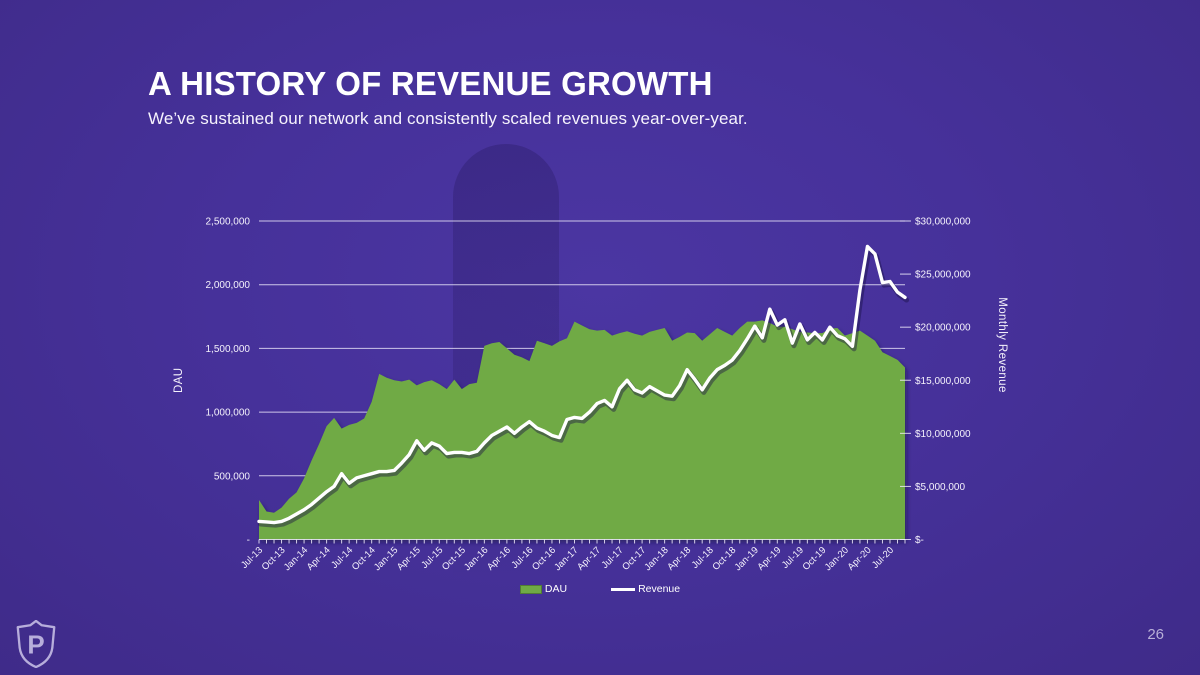 This screenshot has height=675, width=1200. I want to click on svg-text: Apr-20, so click(860, 559).